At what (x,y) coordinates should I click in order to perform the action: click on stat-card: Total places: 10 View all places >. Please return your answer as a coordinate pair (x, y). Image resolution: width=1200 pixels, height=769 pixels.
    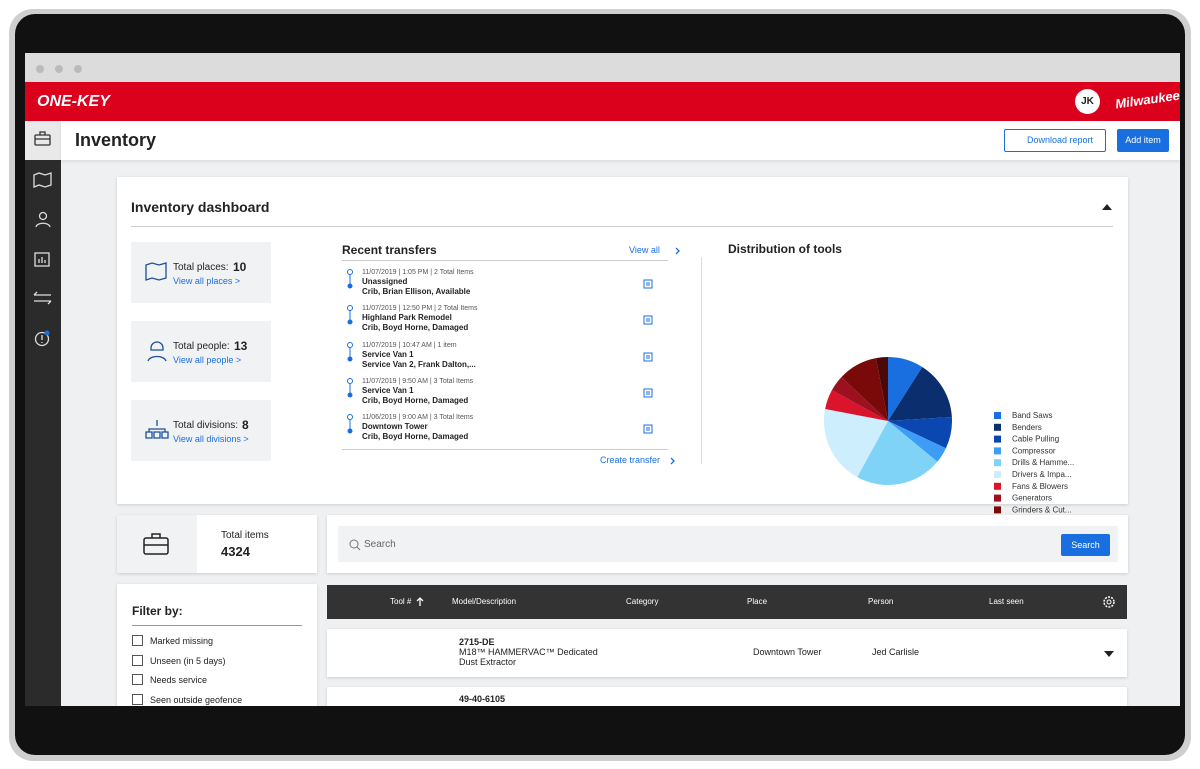
    Looking at the image, I should click on (201, 272).